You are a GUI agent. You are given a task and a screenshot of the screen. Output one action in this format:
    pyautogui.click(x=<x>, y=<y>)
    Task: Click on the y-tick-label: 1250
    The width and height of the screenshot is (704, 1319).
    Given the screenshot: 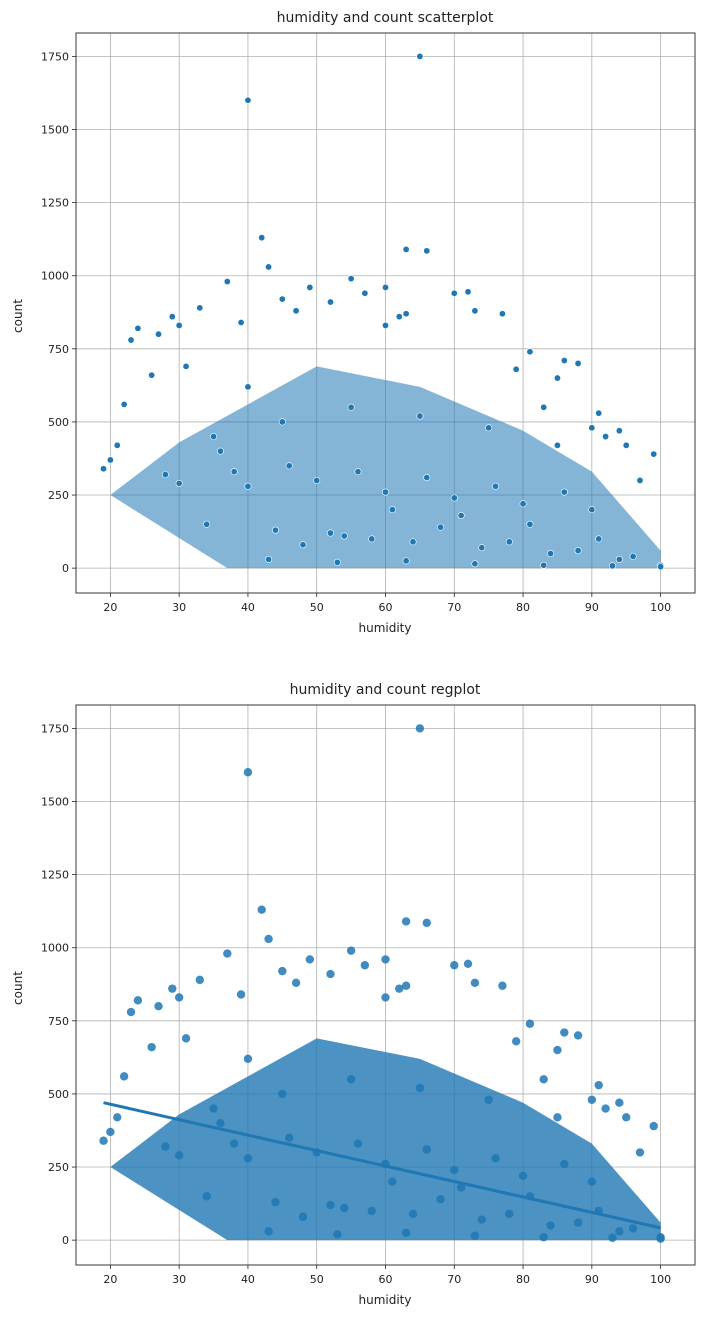 What is the action you would take?
    pyautogui.click(x=55, y=203)
    